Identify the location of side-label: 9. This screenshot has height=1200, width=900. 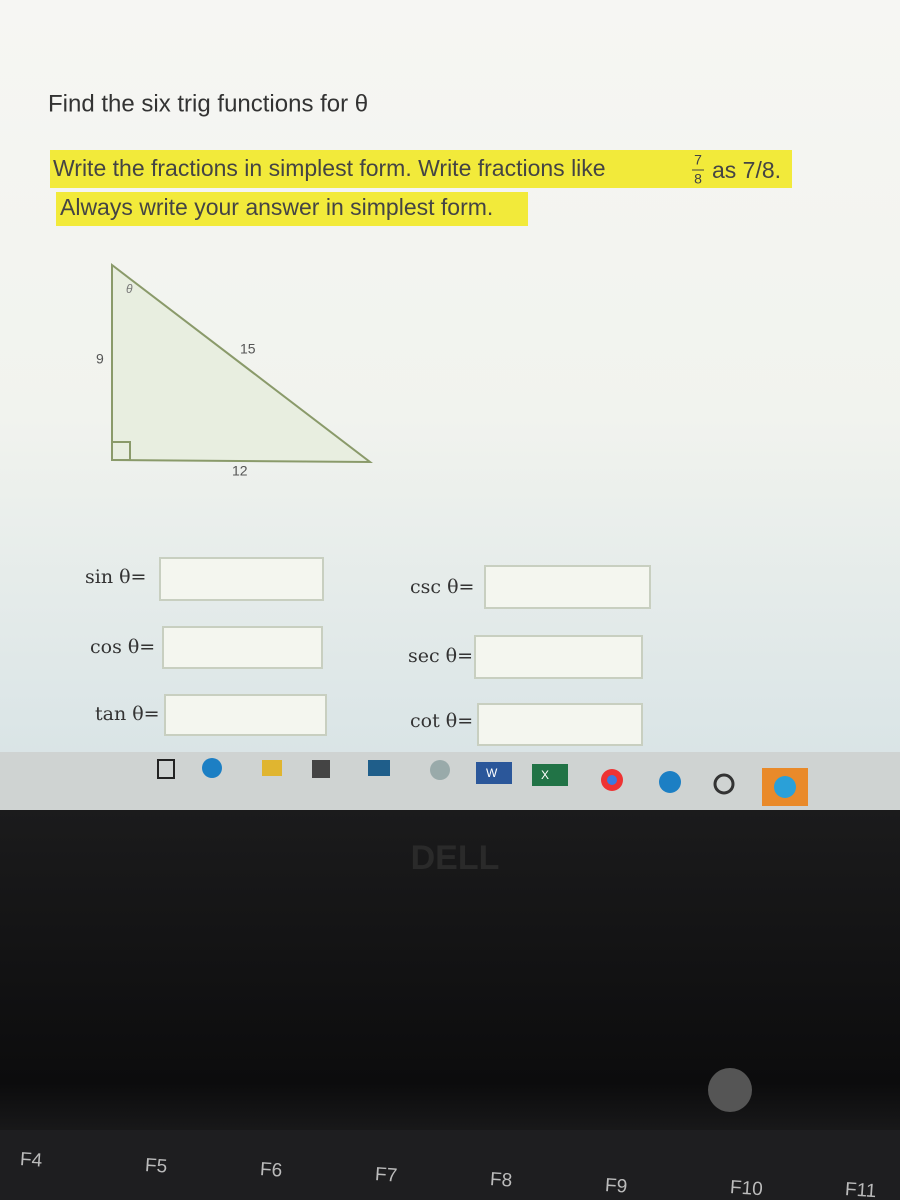
(100, 359).